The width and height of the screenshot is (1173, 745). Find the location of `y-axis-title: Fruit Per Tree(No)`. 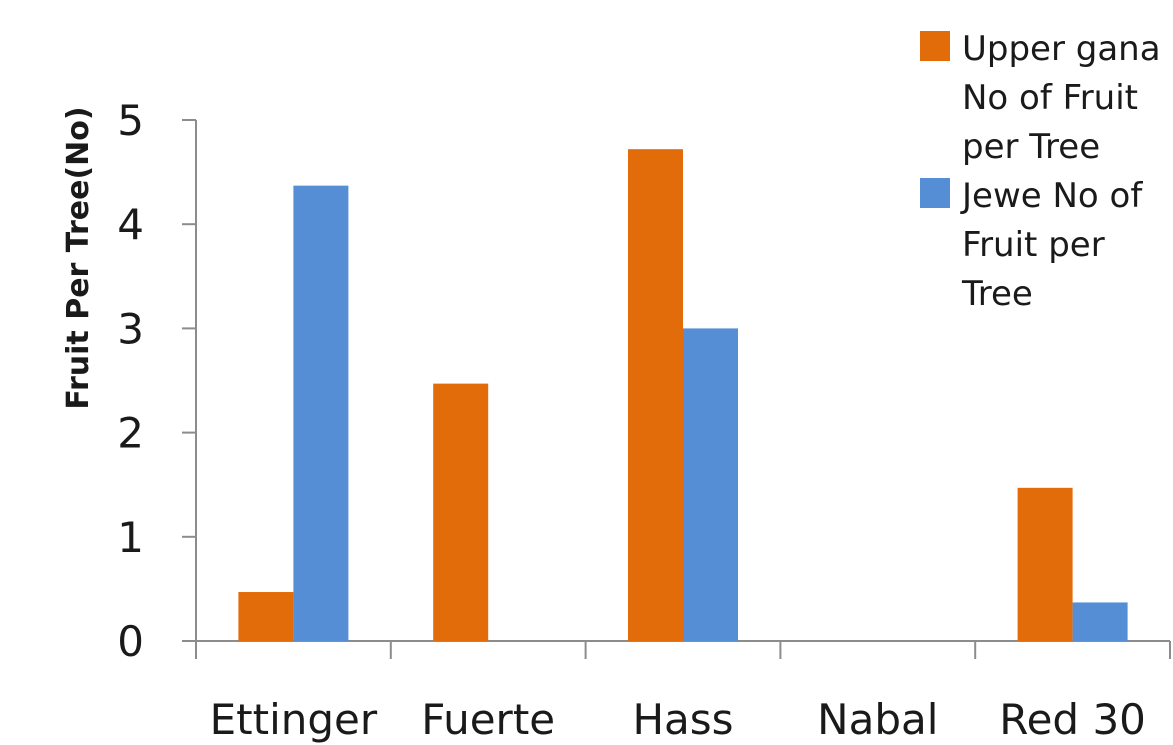

y-axis-title: Fruit Per Tree(No) is located at coordinates (78, 257).